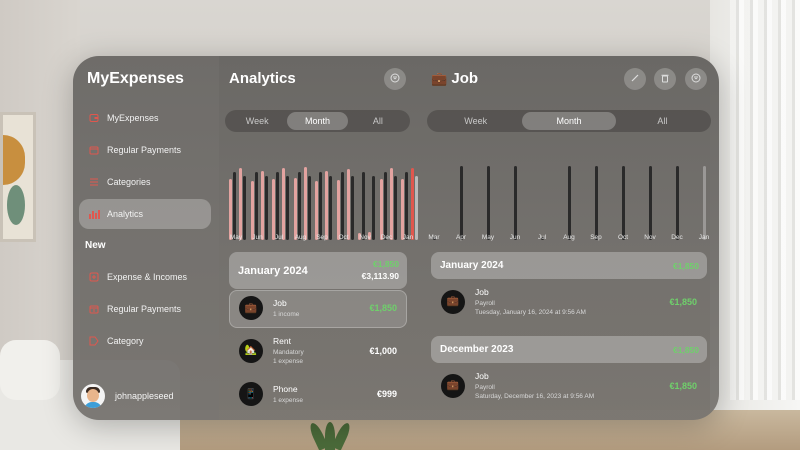 The height and width of the screenshot is (450, 800). What do you see at coordinates (477, 349) in the screenshot?
I see `group-title: December 2023` at bounding box center [477, 349].